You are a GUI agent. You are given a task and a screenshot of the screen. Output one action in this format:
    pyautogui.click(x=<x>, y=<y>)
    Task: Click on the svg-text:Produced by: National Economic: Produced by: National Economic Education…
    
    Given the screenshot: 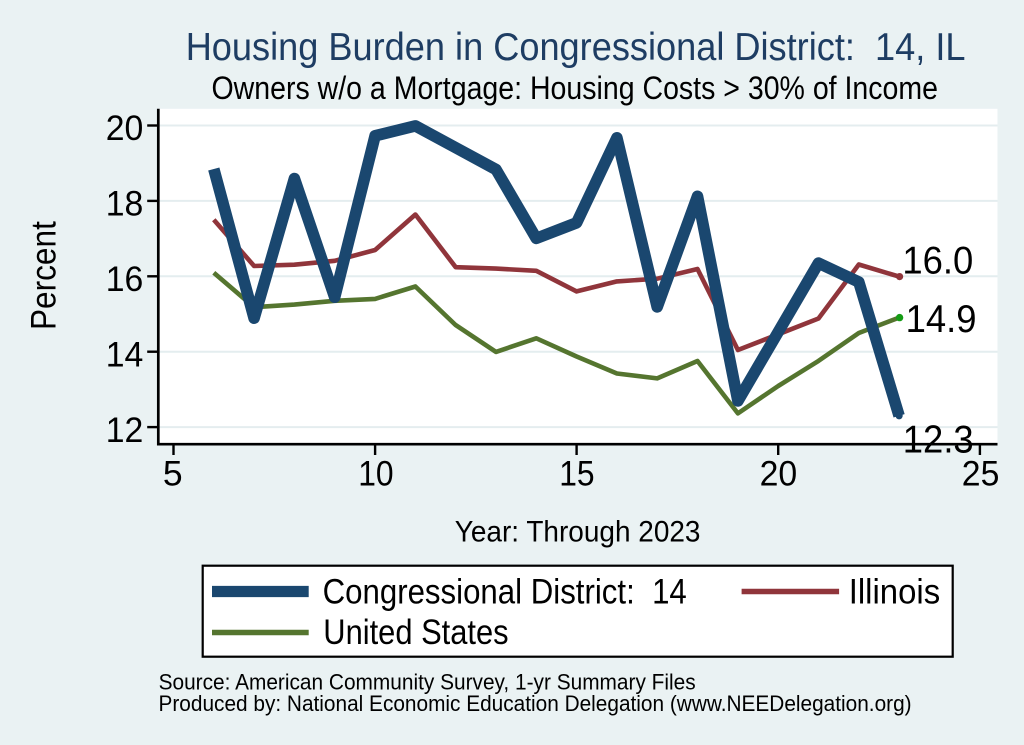 What is the action you would take?
    pyautogui.click(x=535, y=703)
    